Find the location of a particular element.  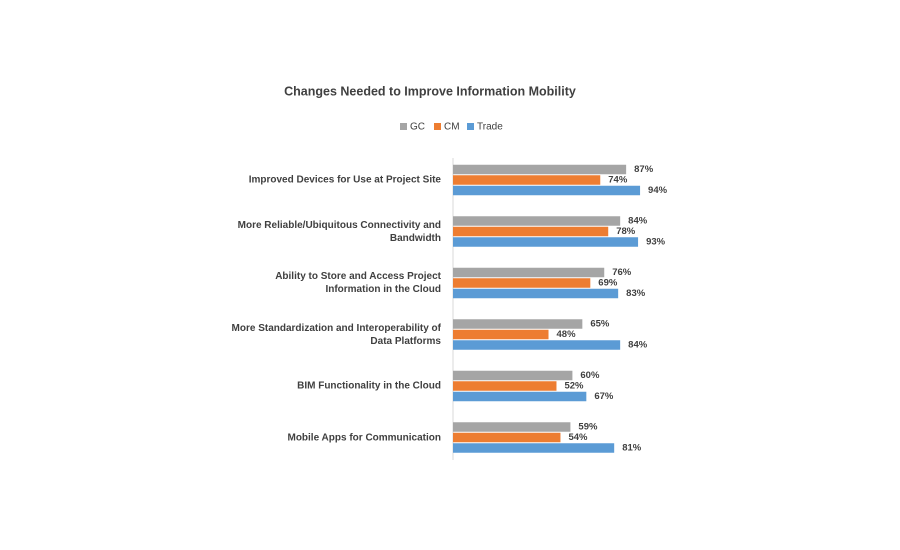

category-label: Improved Devices for Use at Project Site is located at coordinates (344, 180).